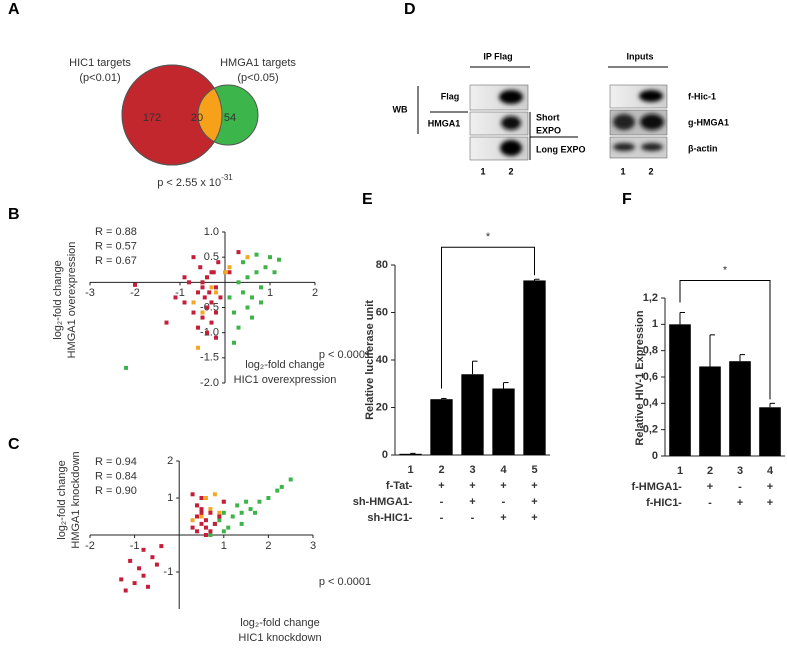 The image size is (787, 660). I want to click on venn-set-name: HIC1 targets, so click(100, 63).